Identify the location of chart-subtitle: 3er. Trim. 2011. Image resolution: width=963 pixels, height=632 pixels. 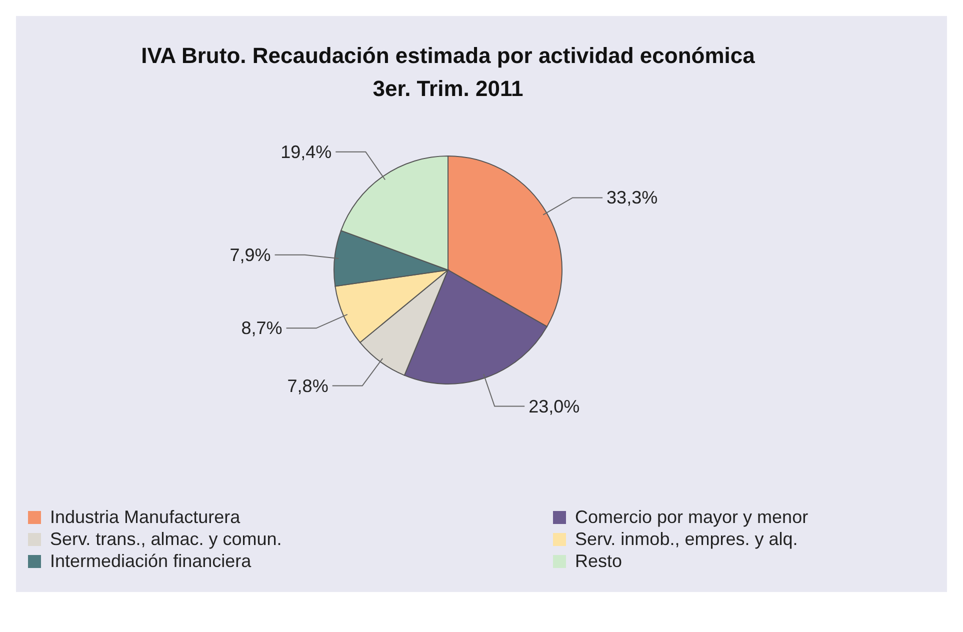
(448, 88).